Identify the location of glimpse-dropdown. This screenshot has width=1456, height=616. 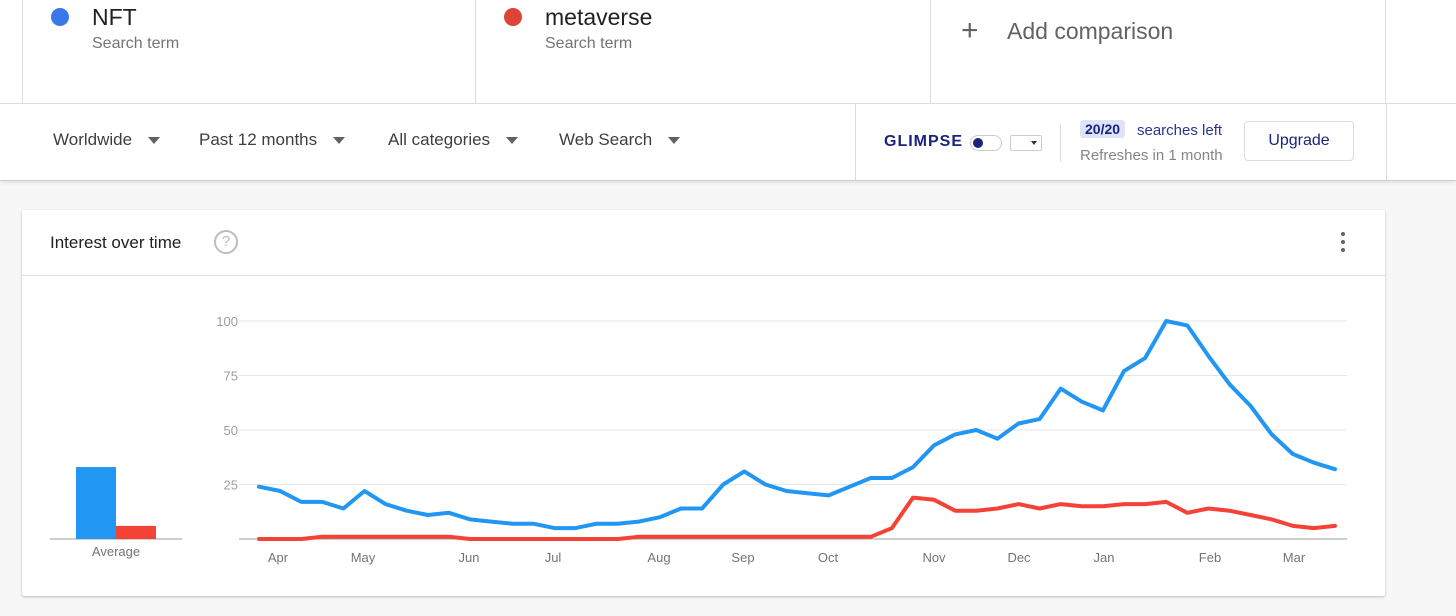
(1026, 143).